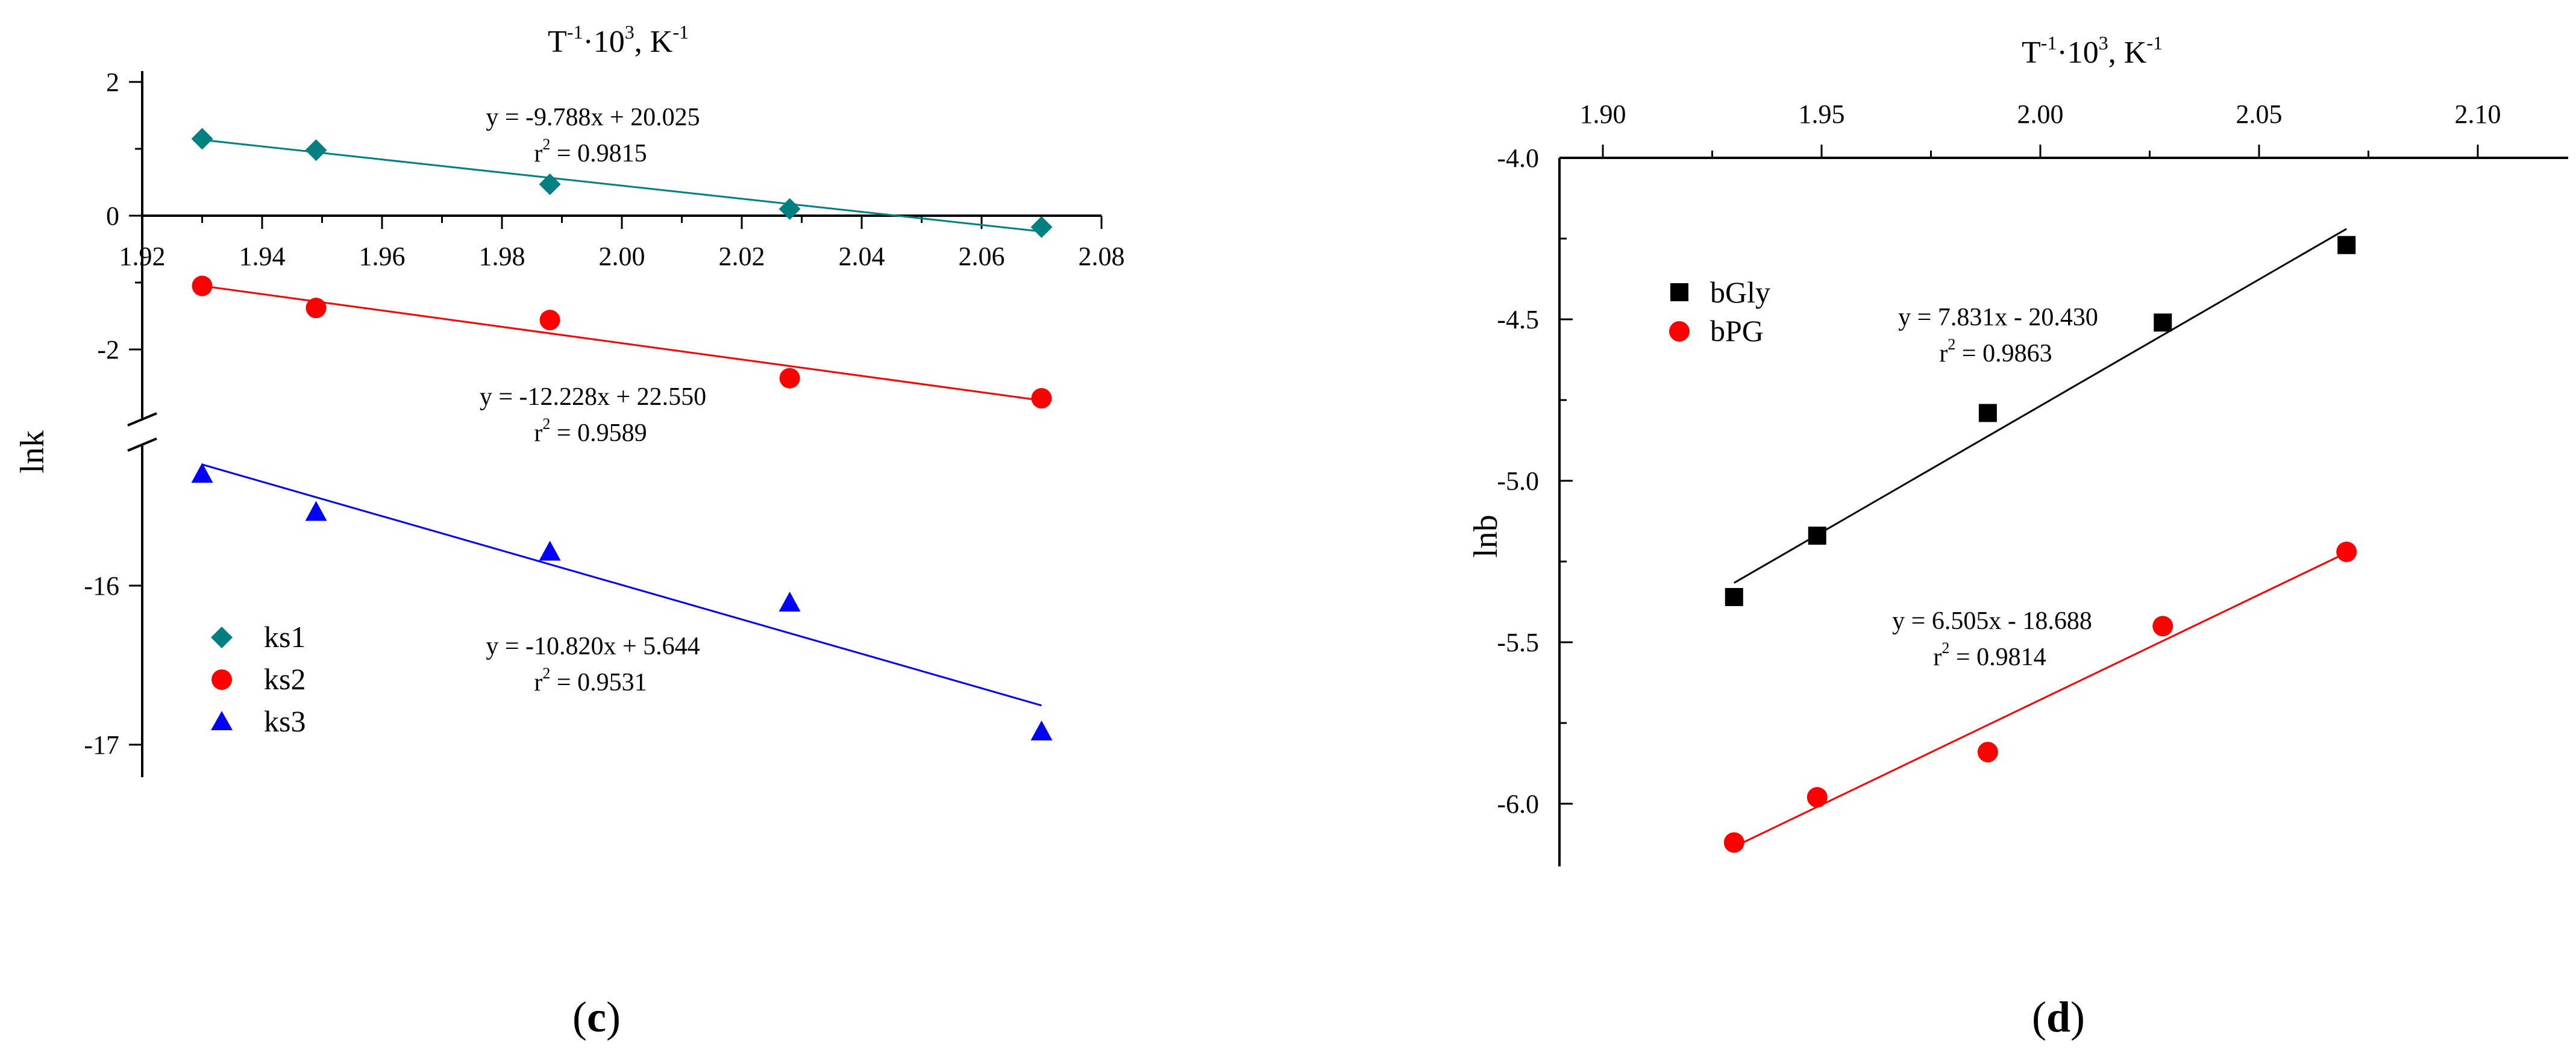 The height and width of the screenshot is (1064, 2576). Describe the element at coordinates (262, 256) in the screenshot. I see `x-tick-label-c: 1.94` at that location.